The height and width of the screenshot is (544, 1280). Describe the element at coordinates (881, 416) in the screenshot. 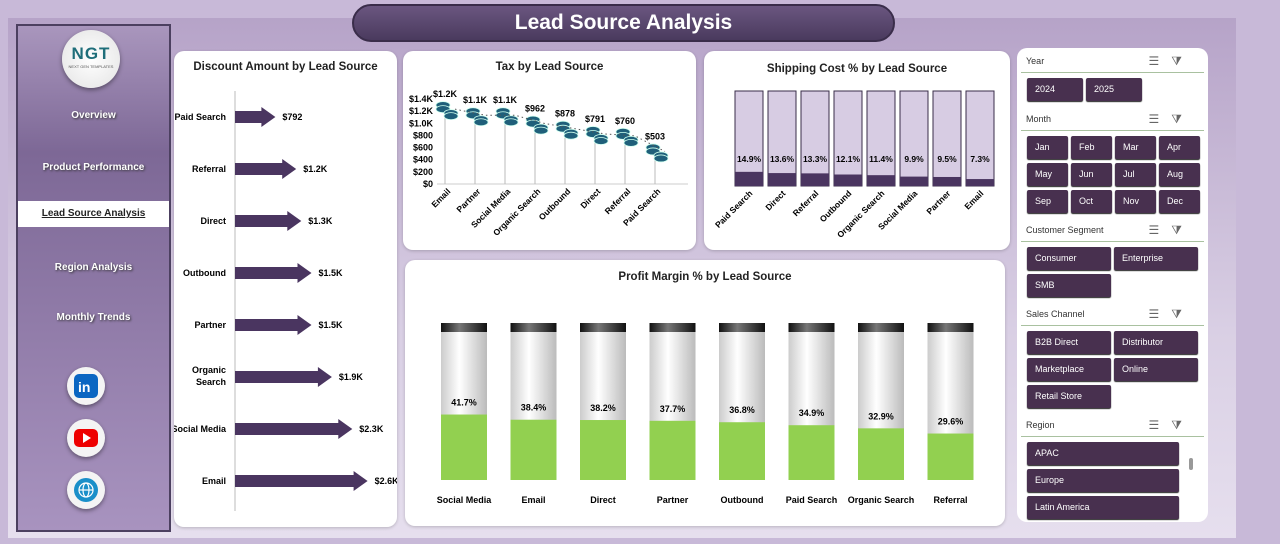

I see `data-label: 32.9%` at that location.